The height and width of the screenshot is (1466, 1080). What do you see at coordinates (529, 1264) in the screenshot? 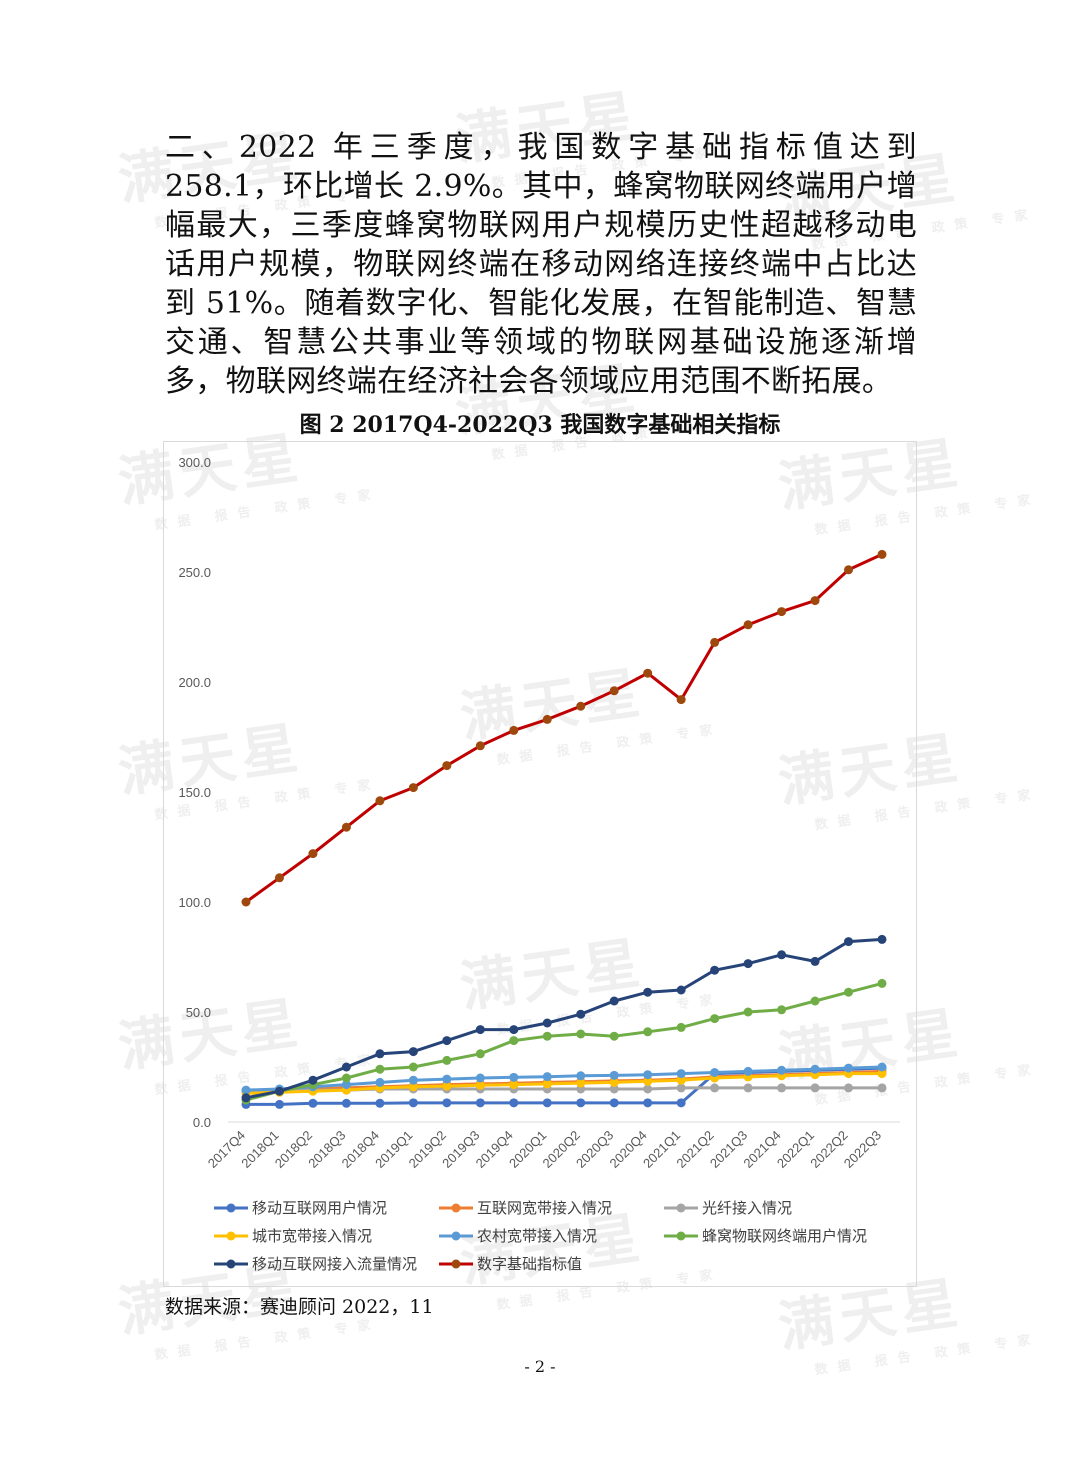
I see `legend-label: 数字基础指标值` at bounding box center [529, 1264].